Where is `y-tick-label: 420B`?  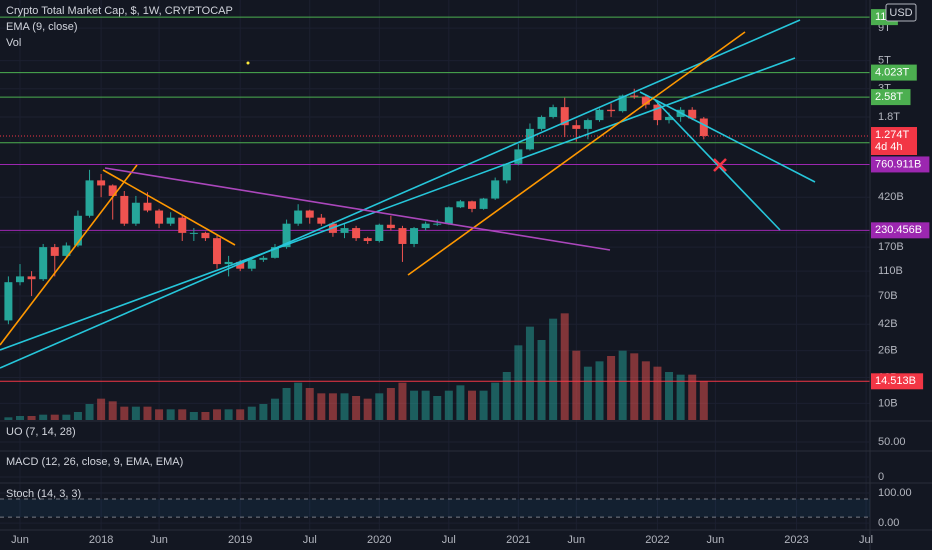 y-tick-label: 420B is located at coordinates (891, 197).